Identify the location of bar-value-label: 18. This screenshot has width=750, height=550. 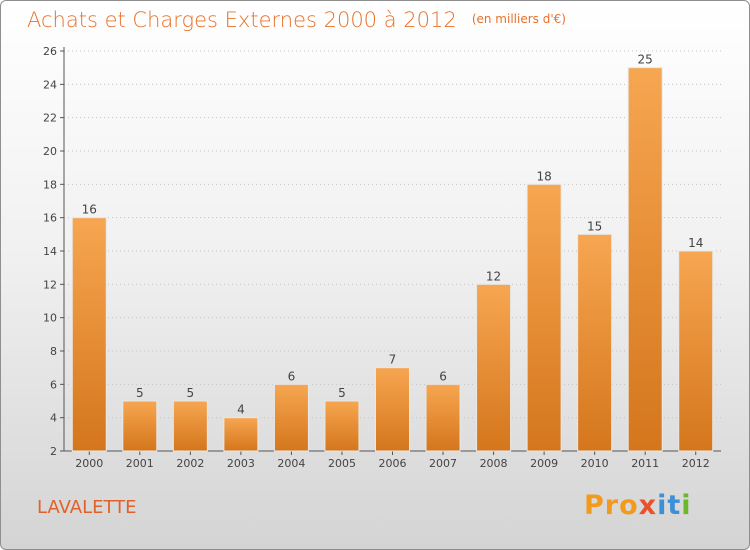
(543, 176).